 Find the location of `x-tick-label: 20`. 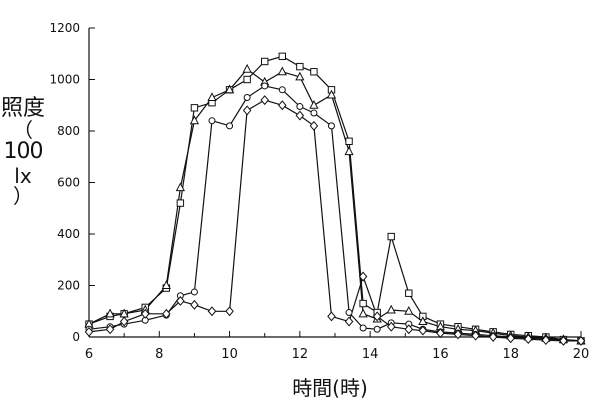

x-tick-label: 20 is located at coordinates (581, 354).